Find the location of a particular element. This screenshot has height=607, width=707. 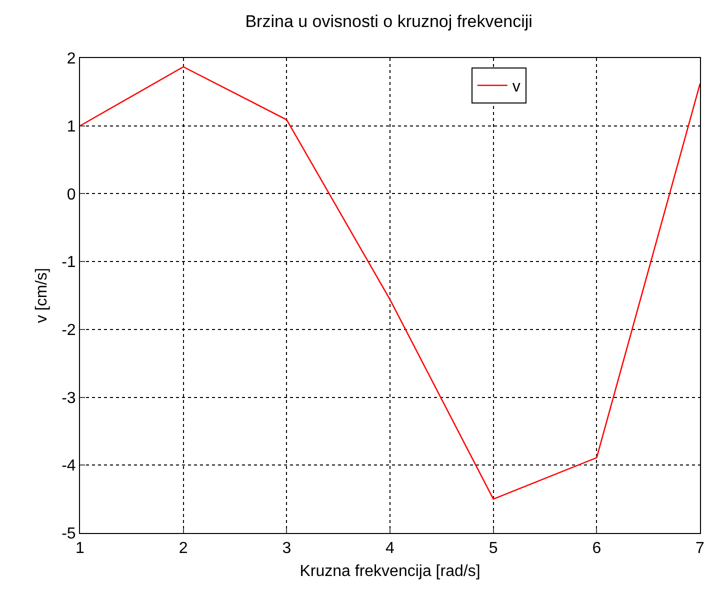

y-tick-label: -5 is located at coordinates (69, 534).